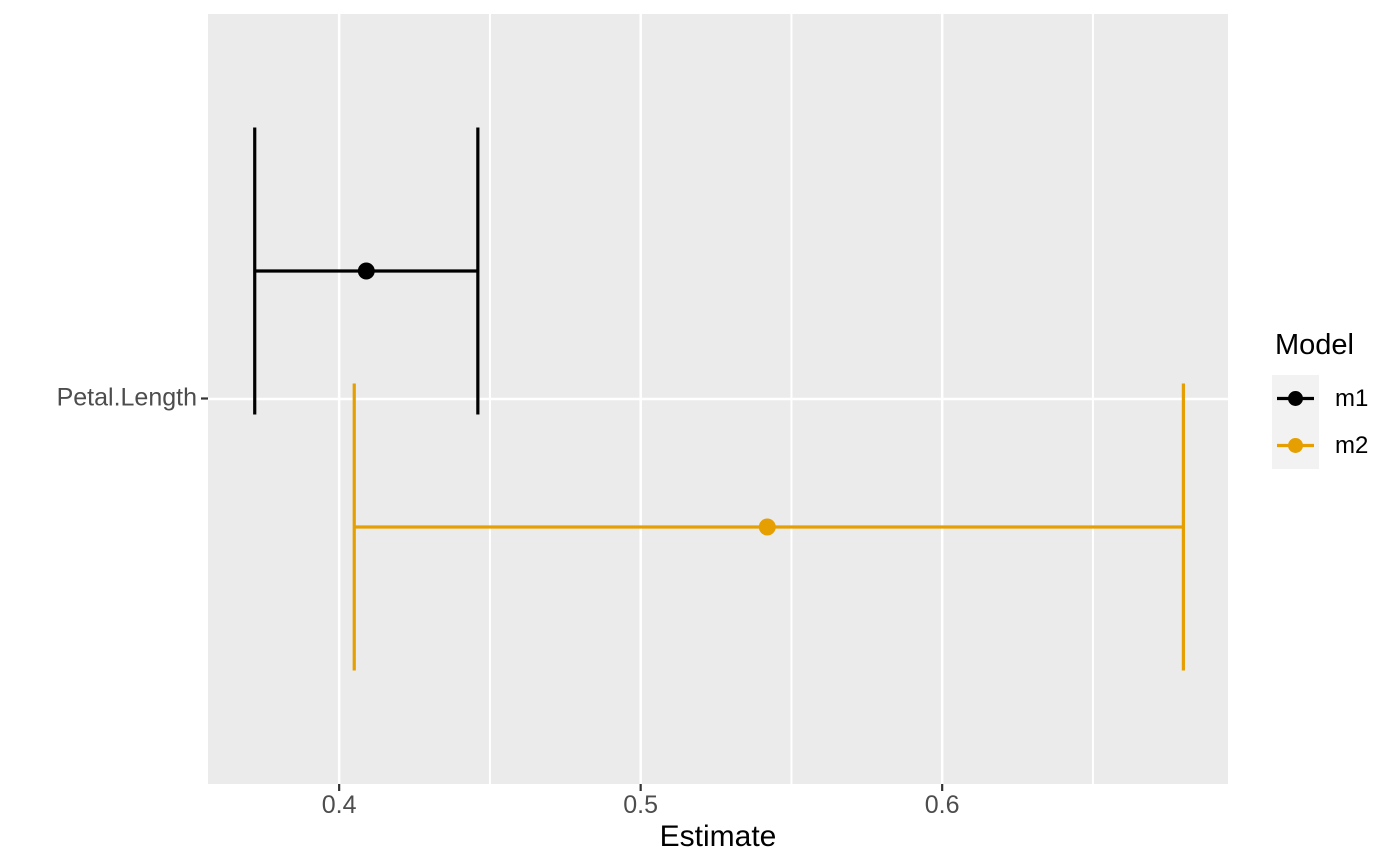  I want to click on estimate-point-m2, so click(767, 527).